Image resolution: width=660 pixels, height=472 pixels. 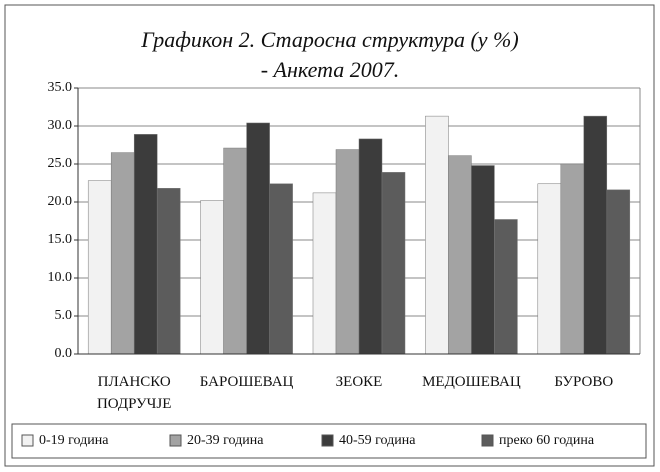 What do you see at coordinates (377, 440) in the screenshot?
I see `legend-label: 40-59 година` at bounding box center [377, 440].